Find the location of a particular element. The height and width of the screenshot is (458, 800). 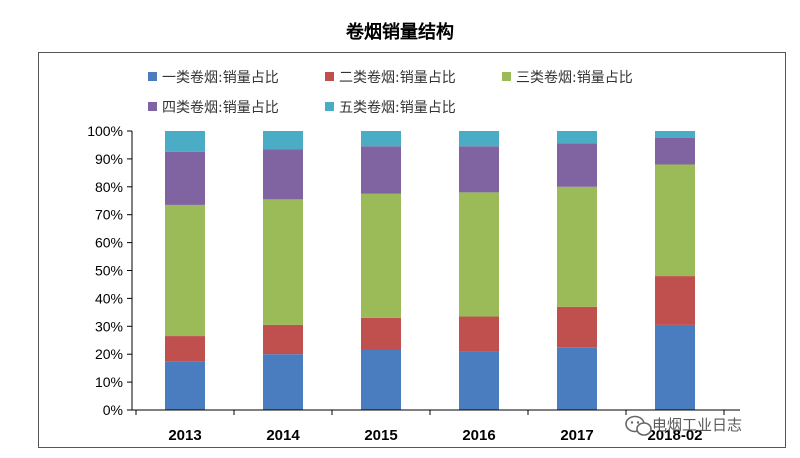

y-tick-label: 30% is located at coordinates (109, 326).